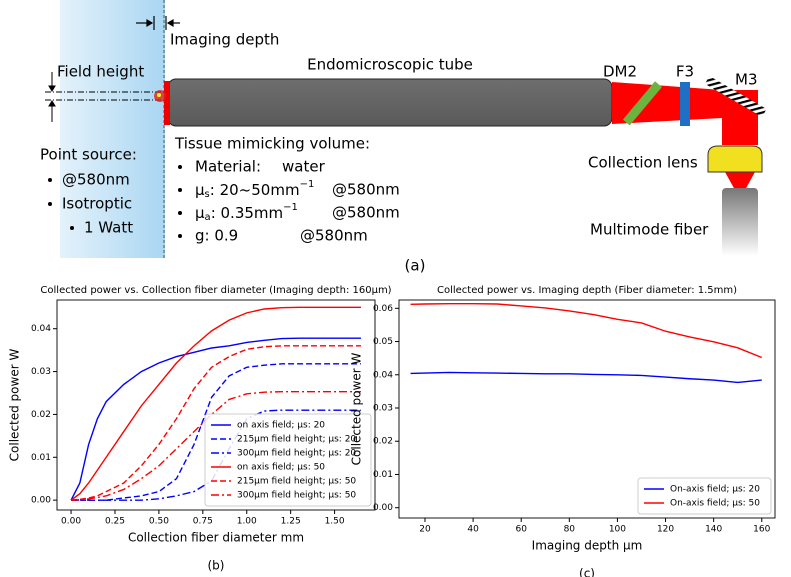  Describe the element at coordinates (735, 159) in the screenshot. I see `collection-lens` at that location.